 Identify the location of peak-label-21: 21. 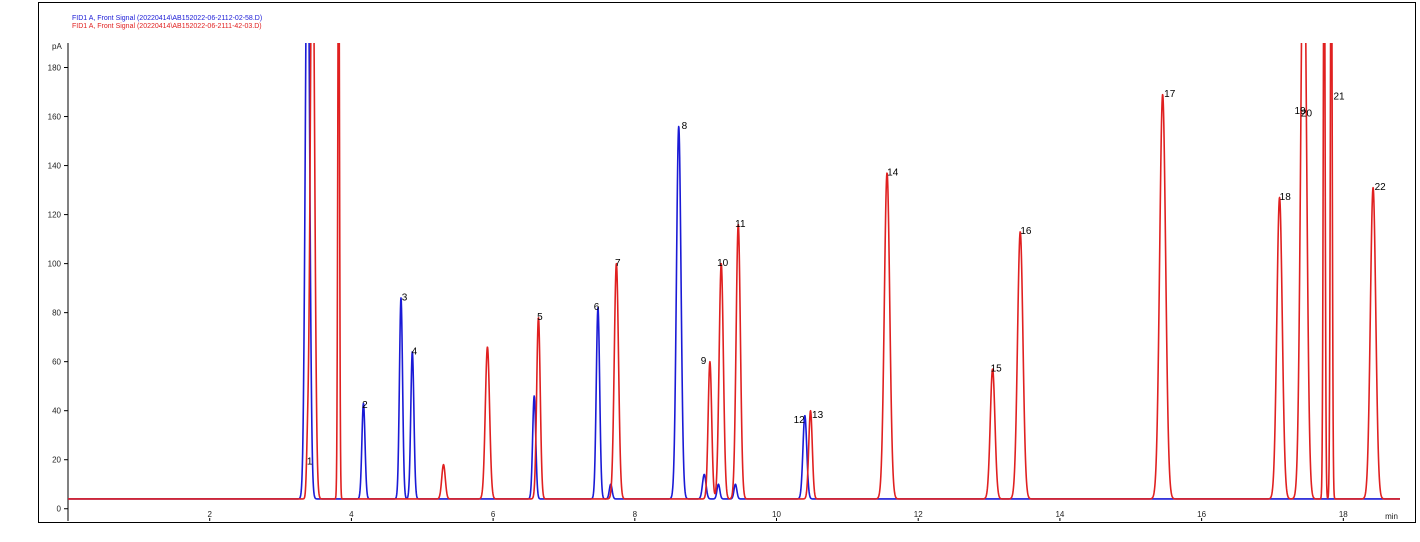
(1340, 96).